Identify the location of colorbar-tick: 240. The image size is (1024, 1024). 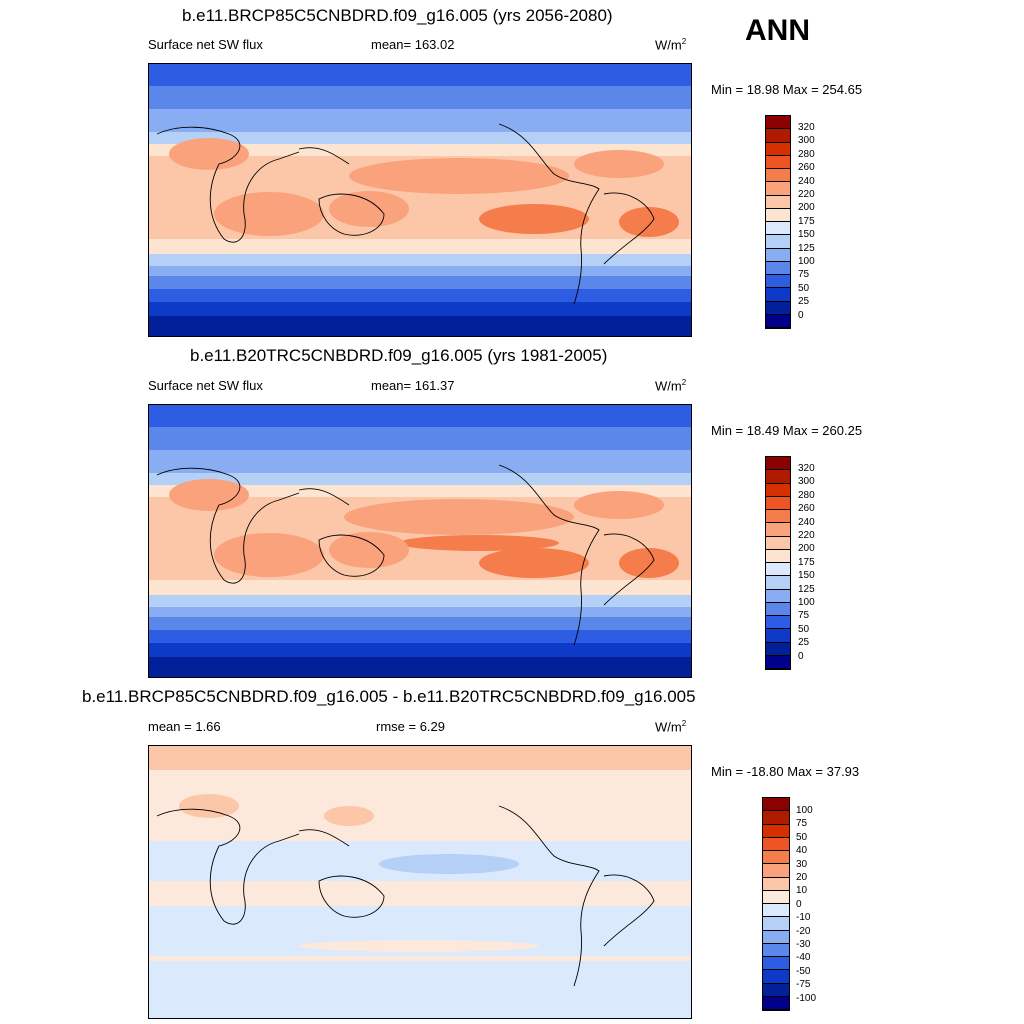
(806, 522).